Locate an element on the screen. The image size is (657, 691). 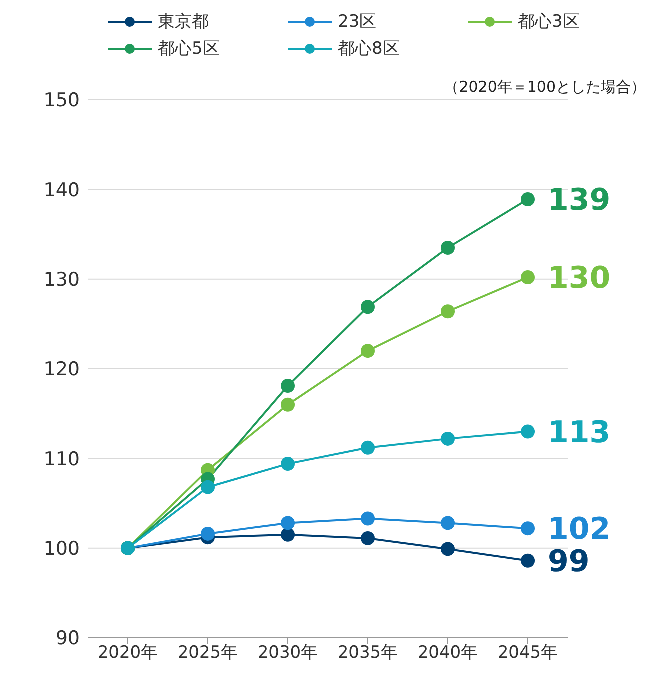
x-tick-label: 2025年 is located at coordinates (208, 653).